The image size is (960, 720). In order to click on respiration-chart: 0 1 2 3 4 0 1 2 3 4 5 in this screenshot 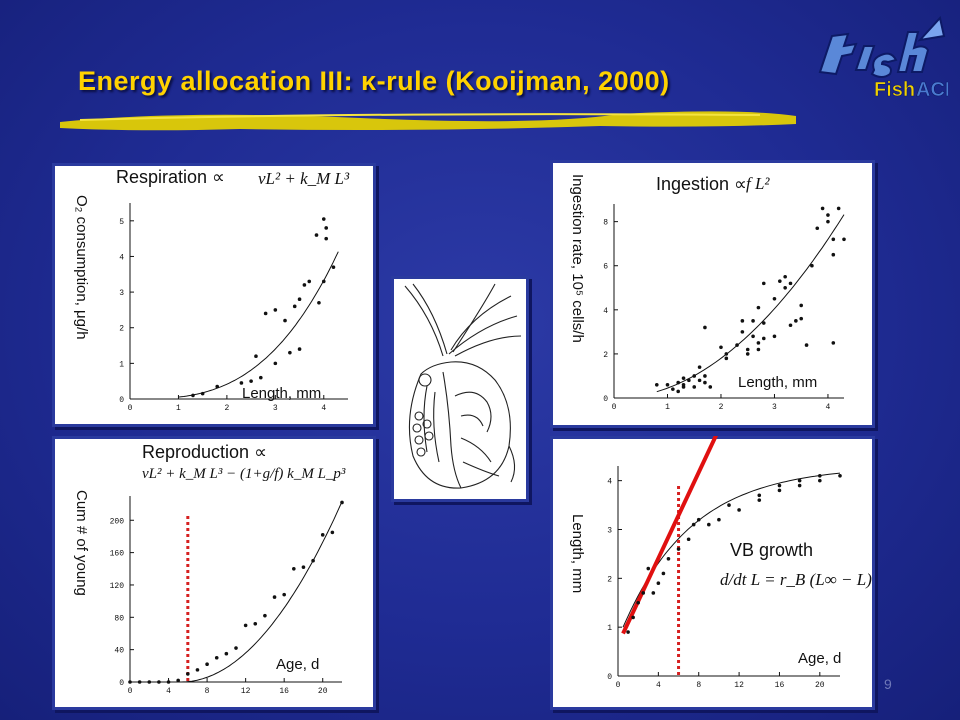, I will do `click(233, 308)`.